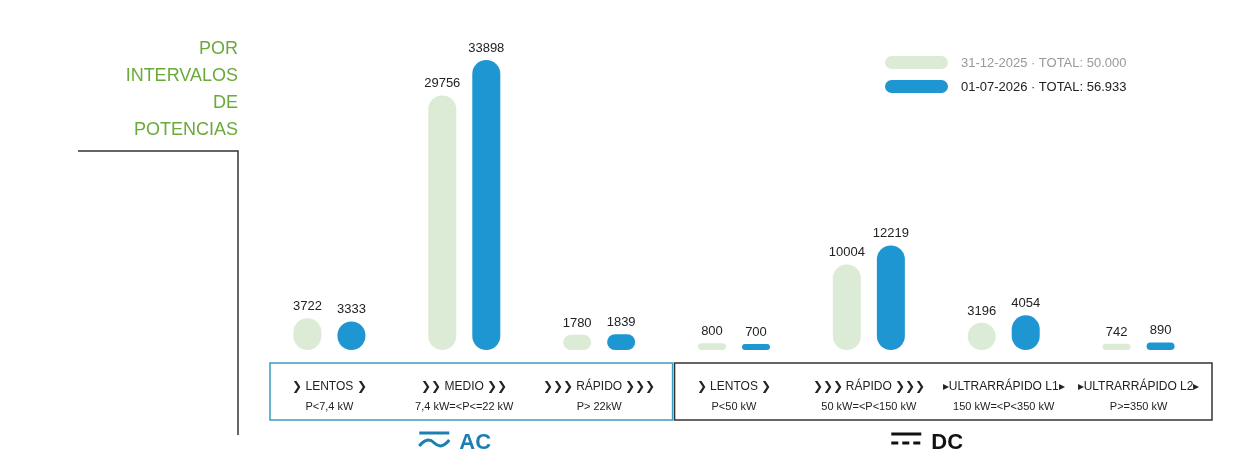 The height and width of the screenshot is (475, 1242). I want to click on data-label: 12219, so click(890, 233).